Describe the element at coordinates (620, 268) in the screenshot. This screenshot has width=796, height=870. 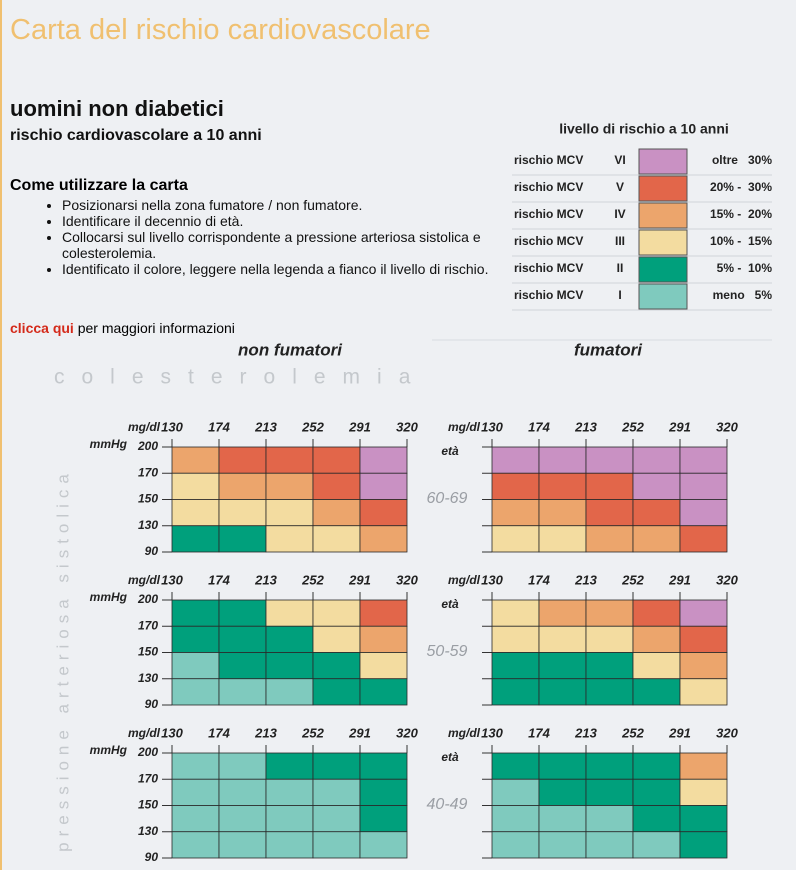
I see `legend-roman: II` at that location.